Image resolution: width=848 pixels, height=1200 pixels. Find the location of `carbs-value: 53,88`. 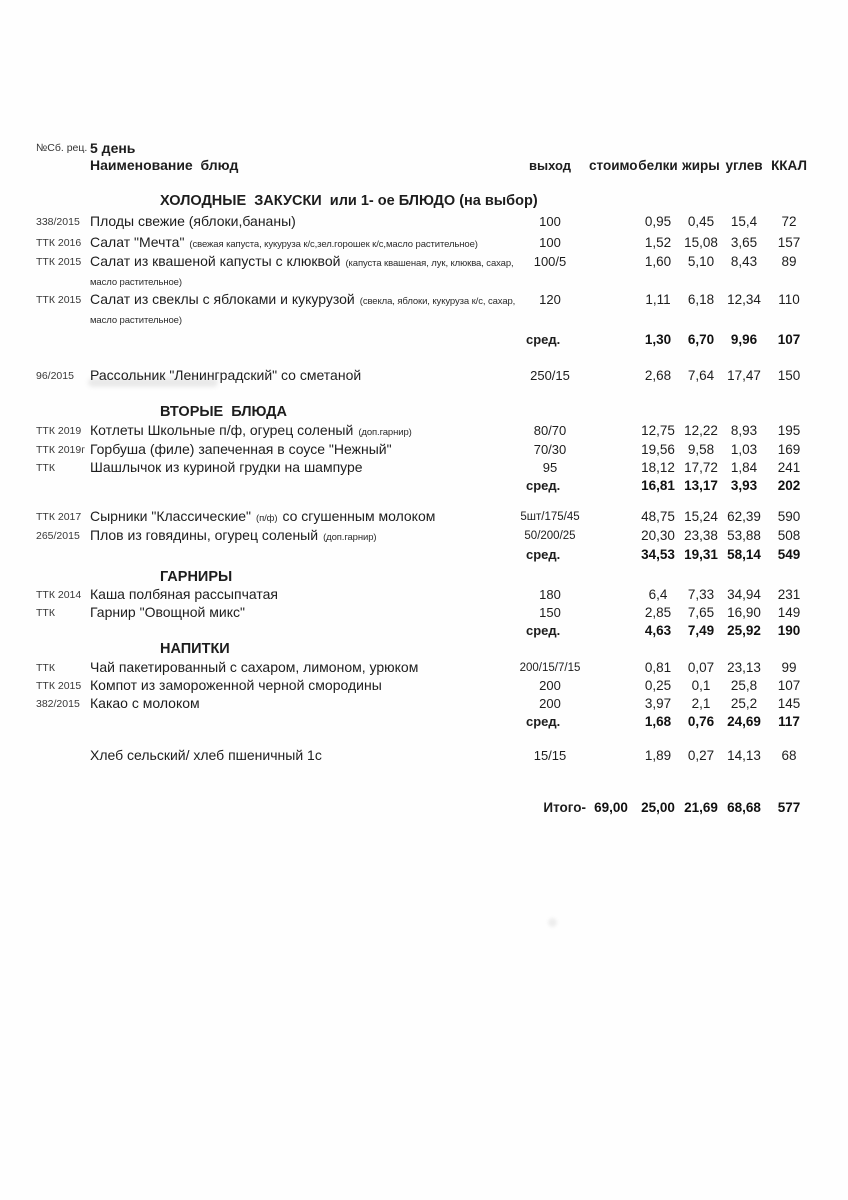

carbs-value: 53,88 is located at coordinates (744, 535).